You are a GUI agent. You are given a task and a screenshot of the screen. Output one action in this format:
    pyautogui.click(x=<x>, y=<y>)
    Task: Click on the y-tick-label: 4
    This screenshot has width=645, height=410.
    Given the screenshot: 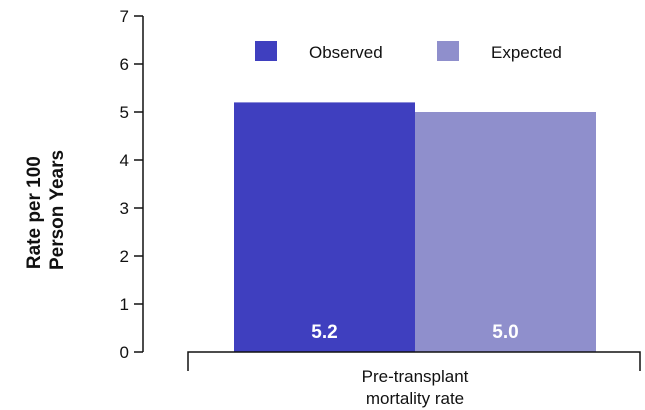 What is the action you would take?
    pyautogui.click(x=124, y=160)
    